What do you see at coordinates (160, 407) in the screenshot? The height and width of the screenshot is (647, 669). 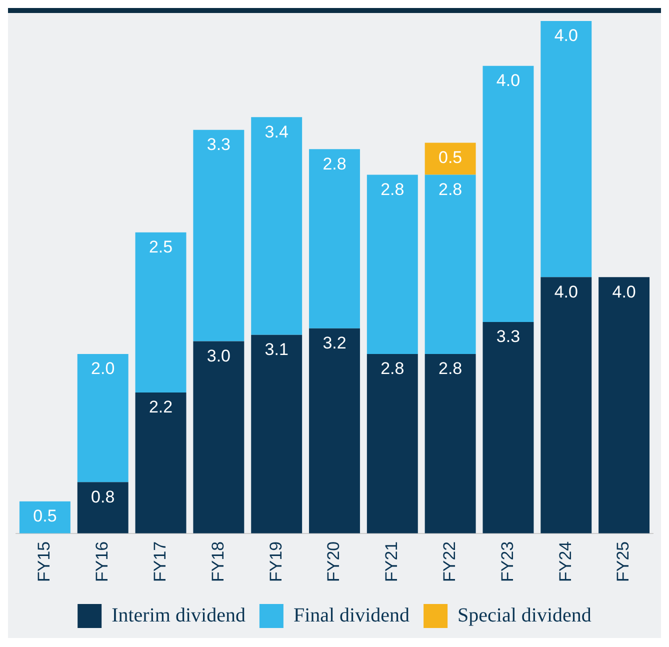 I see `data-label: 2.2` at bounding box center [160, 407].